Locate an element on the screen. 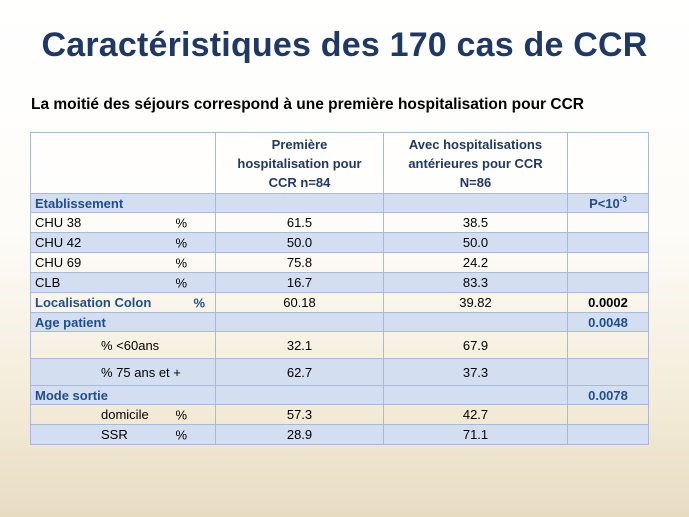 The width and height of the screenshot is (689, 517). cell-premiere: 57.3 is located at coordinates (299, 414).